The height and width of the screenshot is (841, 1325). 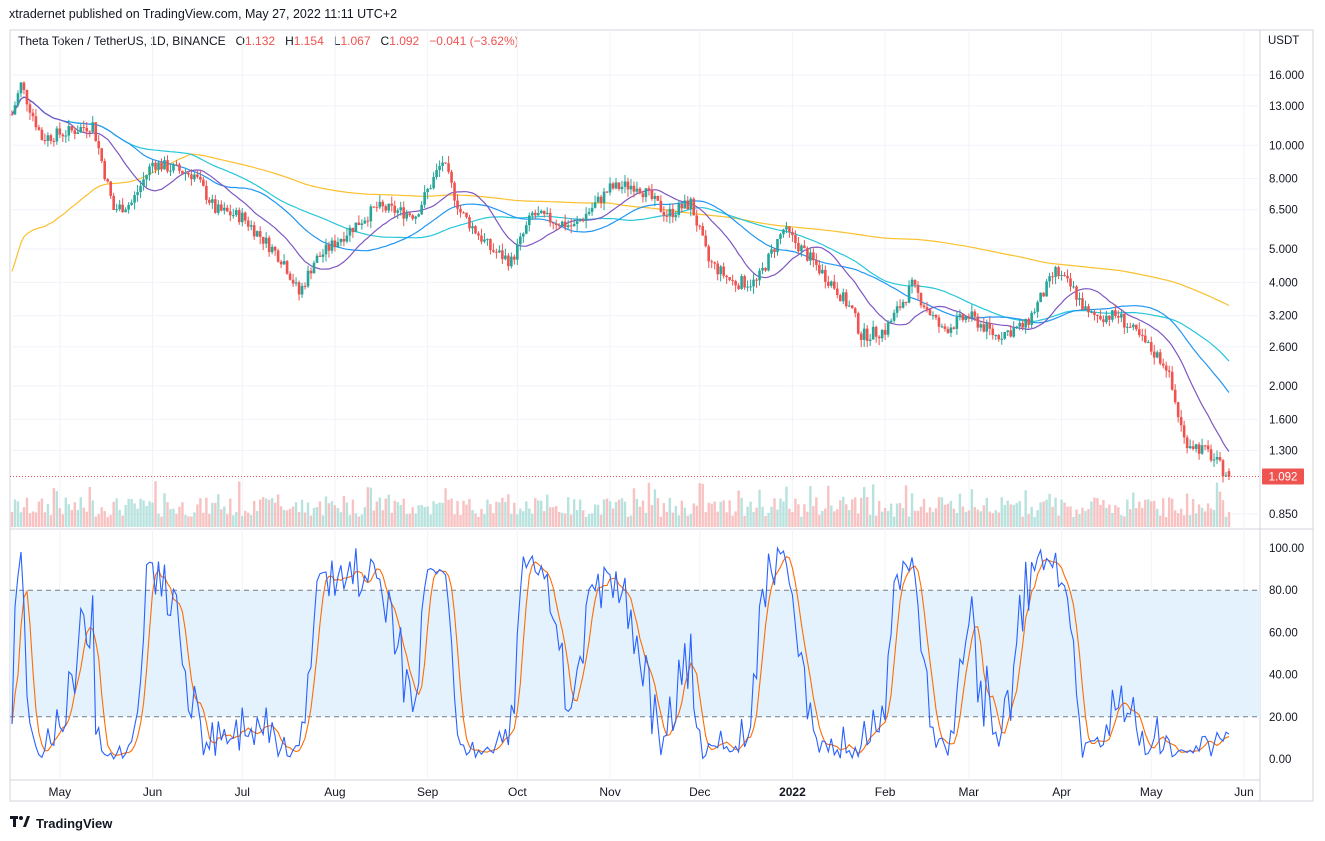 What do you see at coordinates (1283, 478) in the screenshot?
I see `last-price-label: 1.092` at bounding box center [1283, 478].